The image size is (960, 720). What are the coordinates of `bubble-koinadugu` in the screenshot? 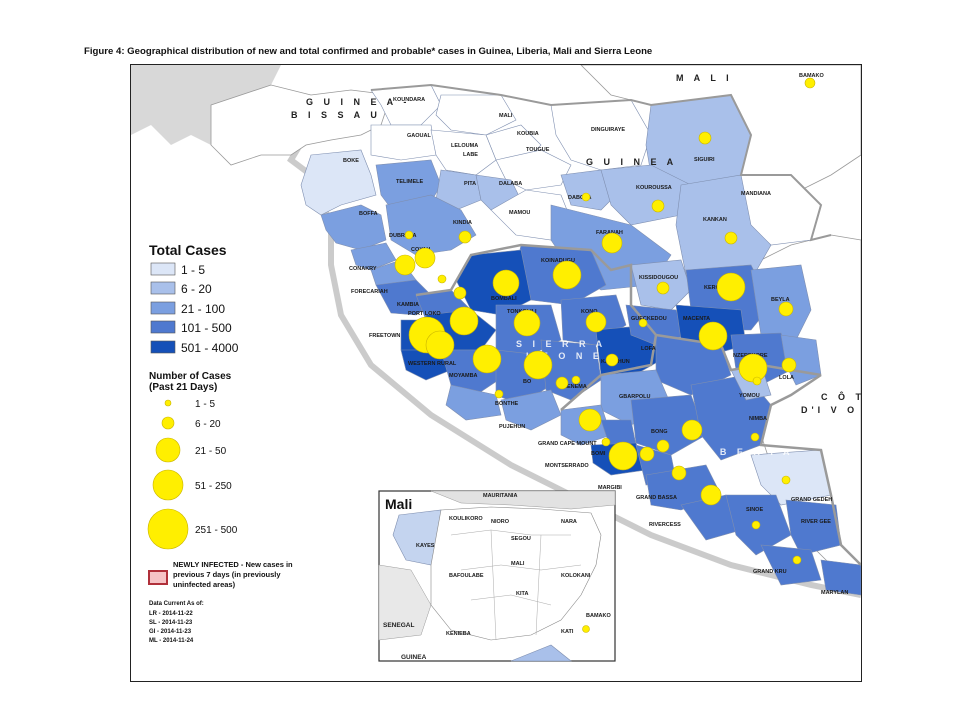 It's located at (567, 275).